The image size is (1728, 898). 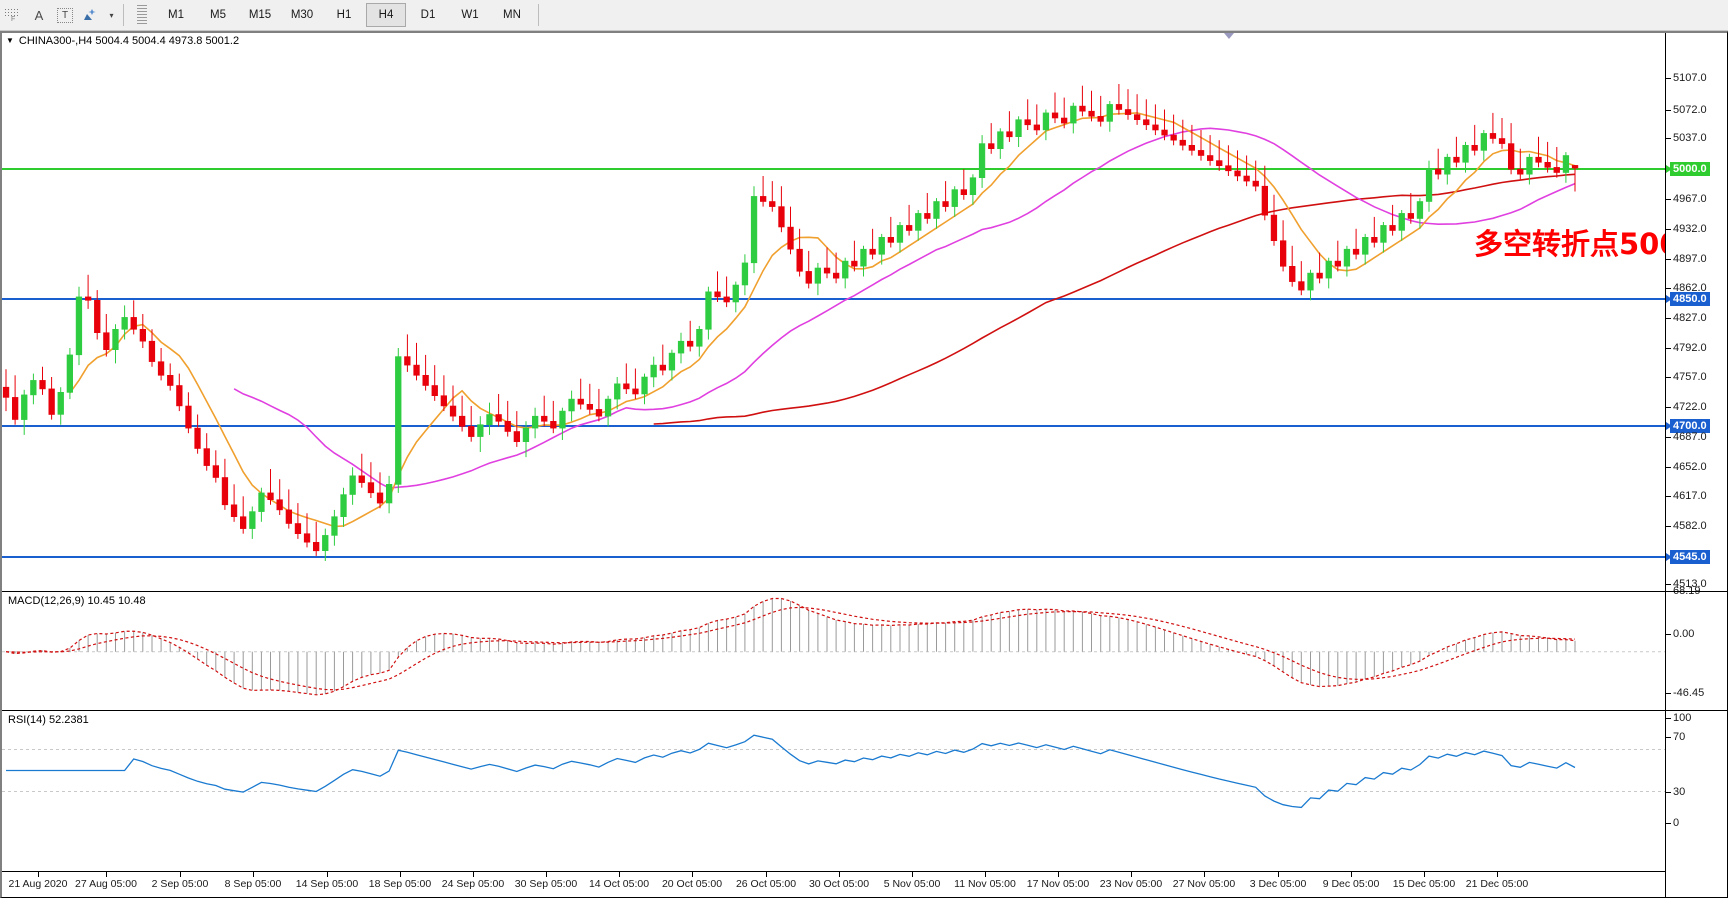 I want to click on rsi-pane-label: RSI(14) 52.2381, so click(x=48, y=720).